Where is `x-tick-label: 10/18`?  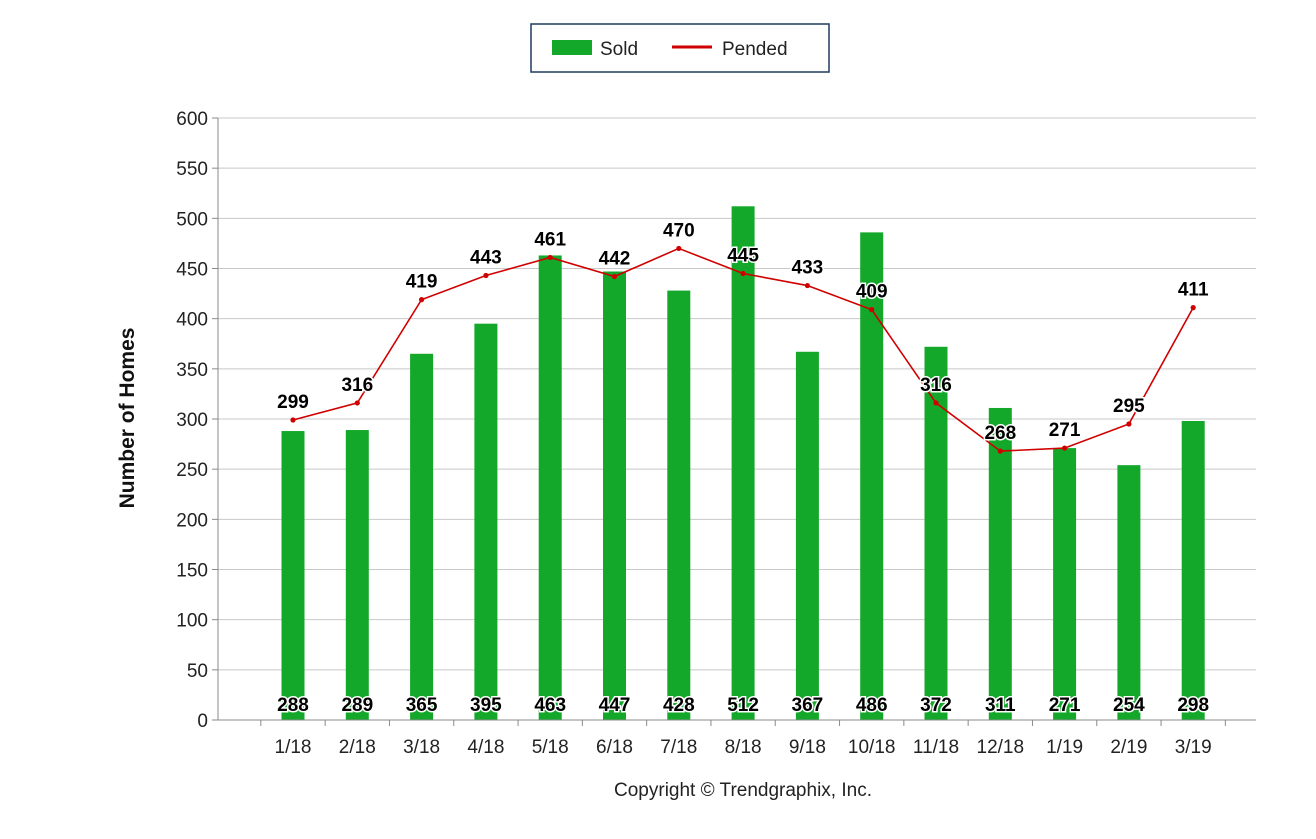
x-tick-label: 10/18 is located at coordinates (872, 747).